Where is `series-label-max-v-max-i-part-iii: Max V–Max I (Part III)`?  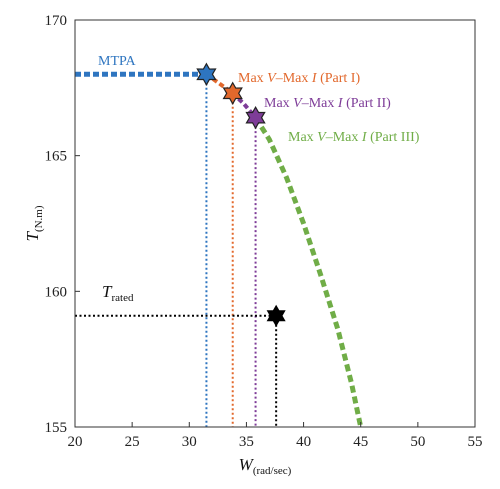 series-label-max-v-max-i-part-iii: Max V–Max I (Part III) is located at coordinates (354, 137).